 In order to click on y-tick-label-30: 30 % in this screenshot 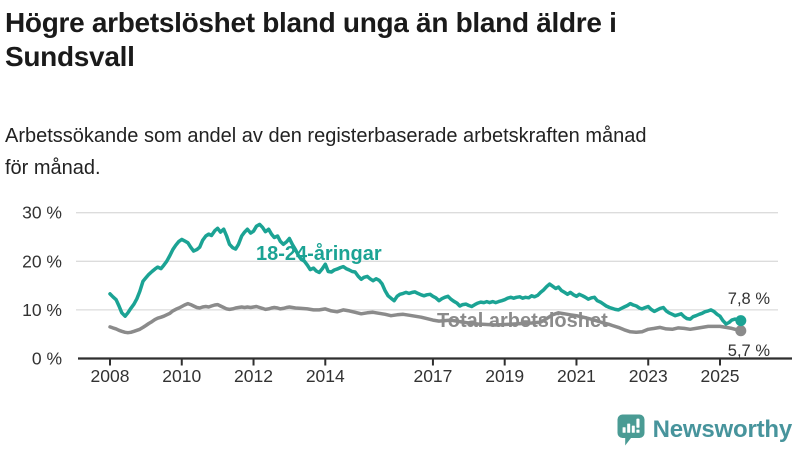, I will do `click(42, 213)`.